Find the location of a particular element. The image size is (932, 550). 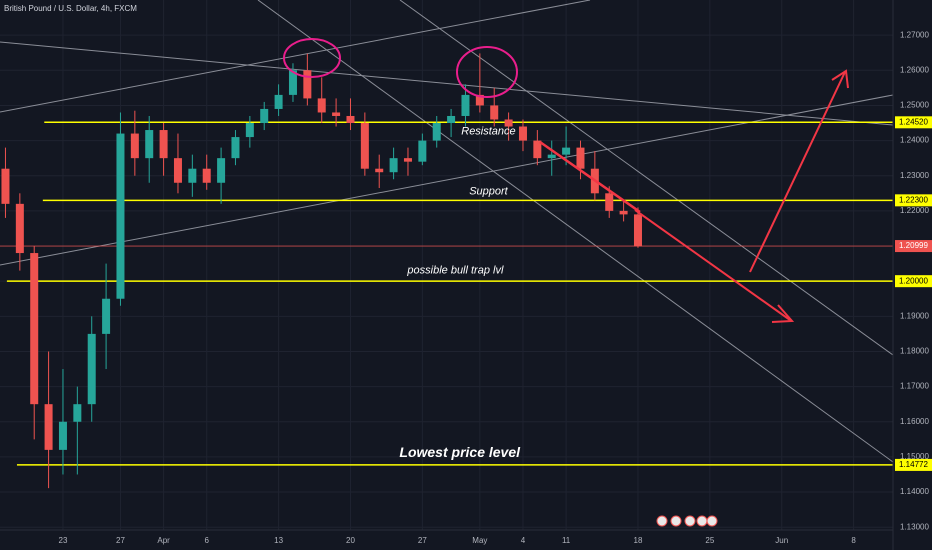

y-tick-label: 1.25000 is located at coordinates (914, 105).